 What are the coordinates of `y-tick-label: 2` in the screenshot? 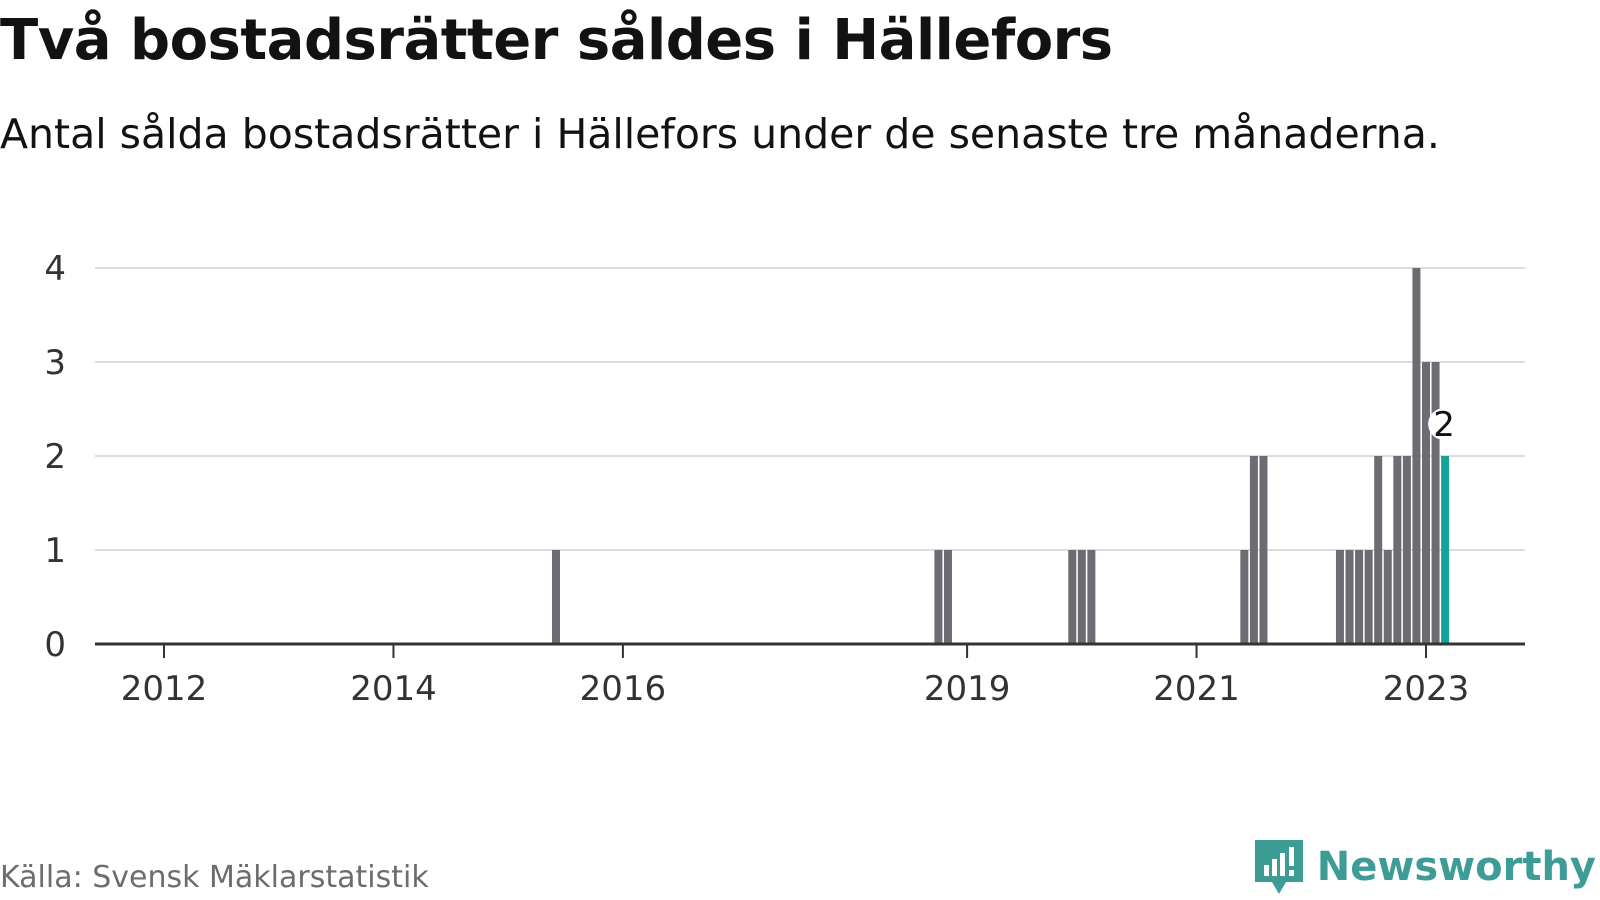 It's located at (55, 457).